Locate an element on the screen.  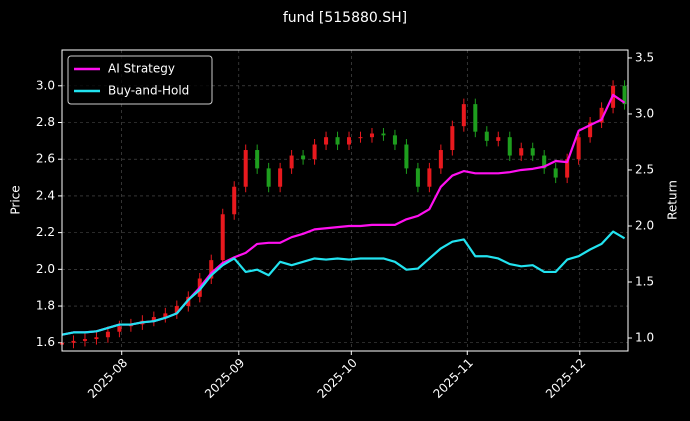
legend-label: AI Strategy is located at coordinates (141, 69).